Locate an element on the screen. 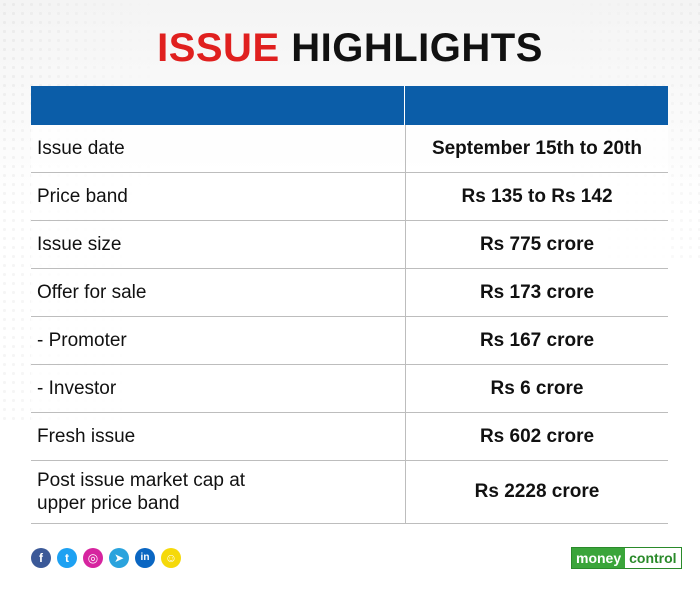  title-main-word: HIGHLIGHTS is located at coordinates (417, 48).